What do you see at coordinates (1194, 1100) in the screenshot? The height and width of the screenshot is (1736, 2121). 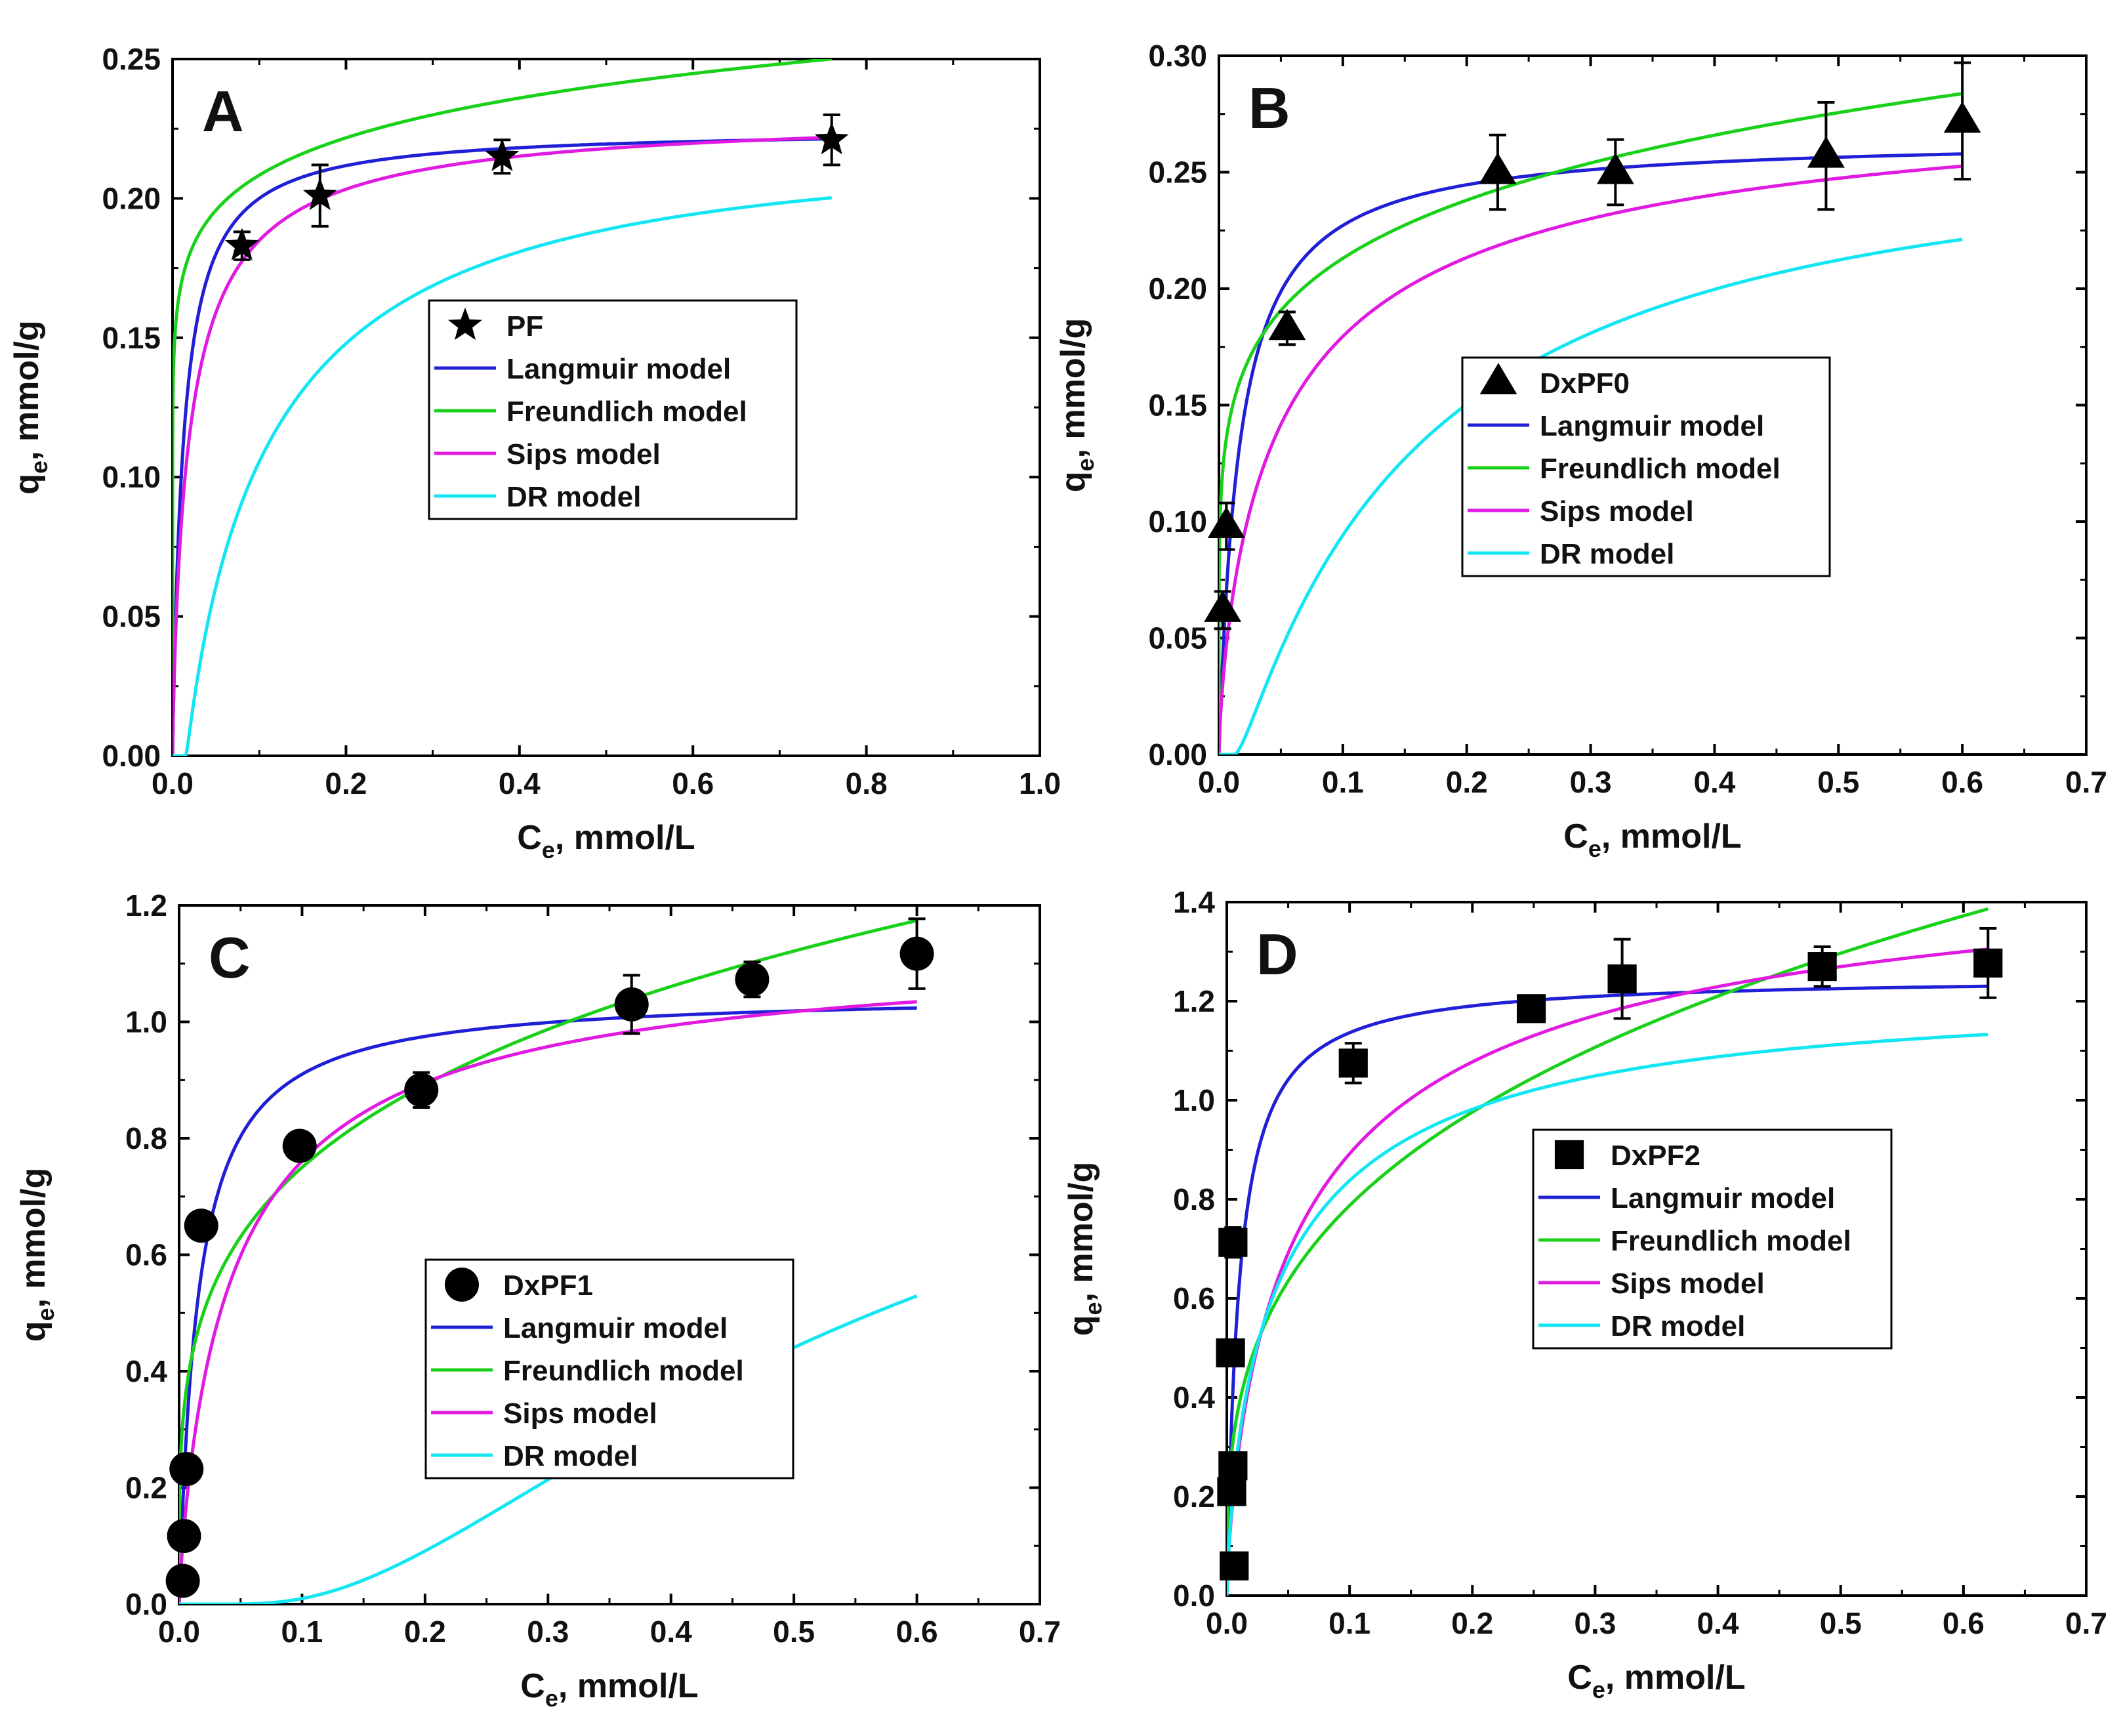 I see `y-tick-label: 1.0` at bounding box center [1194, 1100].